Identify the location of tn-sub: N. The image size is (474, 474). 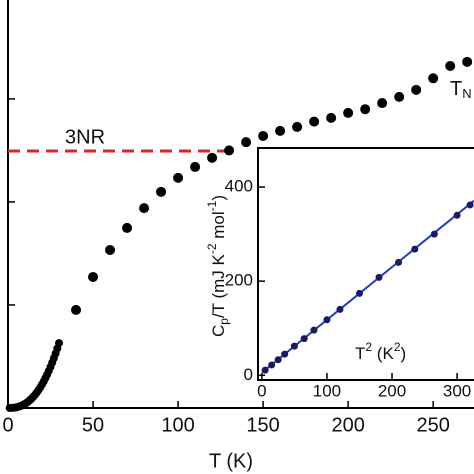
(466, 93).